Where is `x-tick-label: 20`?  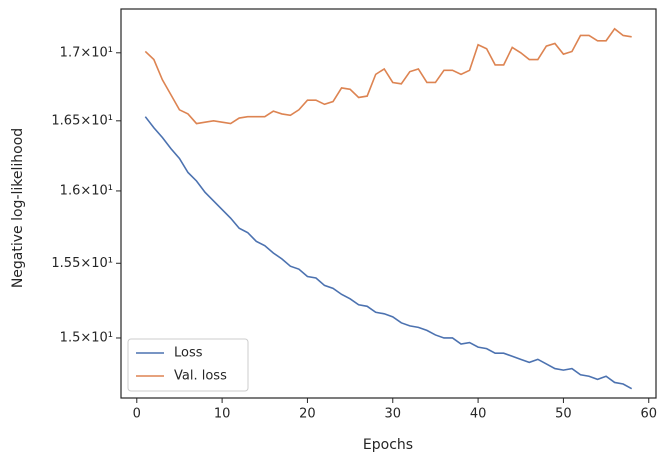
x-tick-label: 20 is located at coordinates (307, 414).